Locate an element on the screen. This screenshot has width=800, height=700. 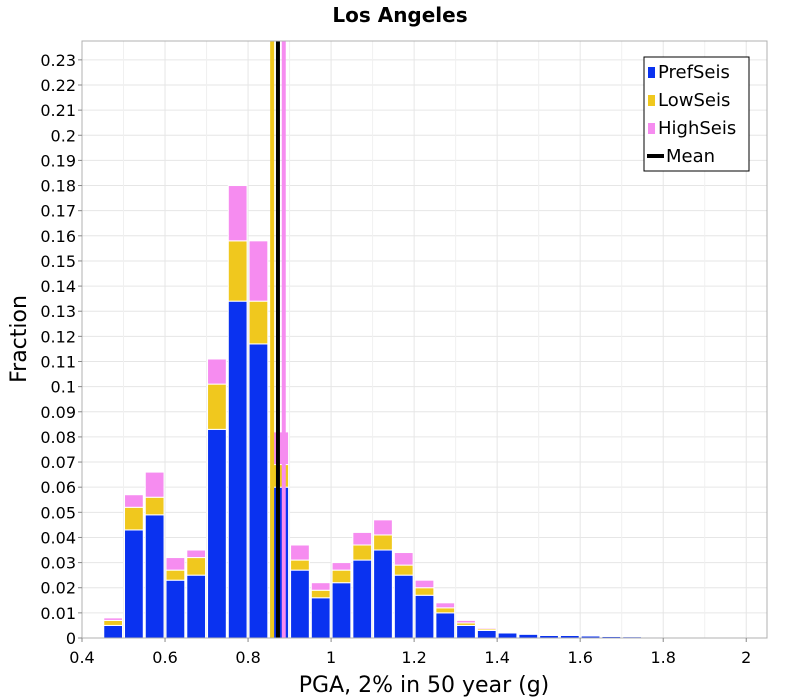
y-tick-label: 0.08 is located at coordinates (58, 437).